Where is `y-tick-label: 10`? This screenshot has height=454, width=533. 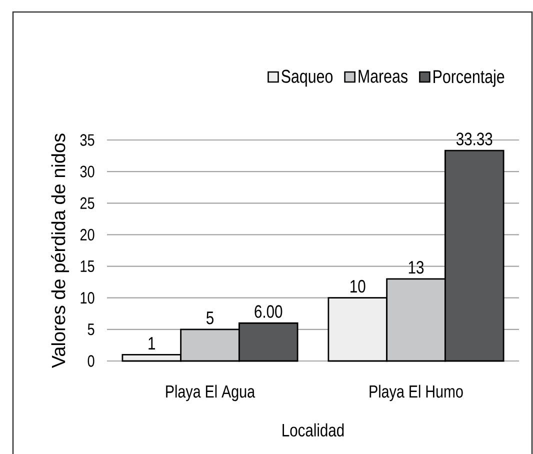 y-tick-label: 10 is located at coordinates (87, 298).